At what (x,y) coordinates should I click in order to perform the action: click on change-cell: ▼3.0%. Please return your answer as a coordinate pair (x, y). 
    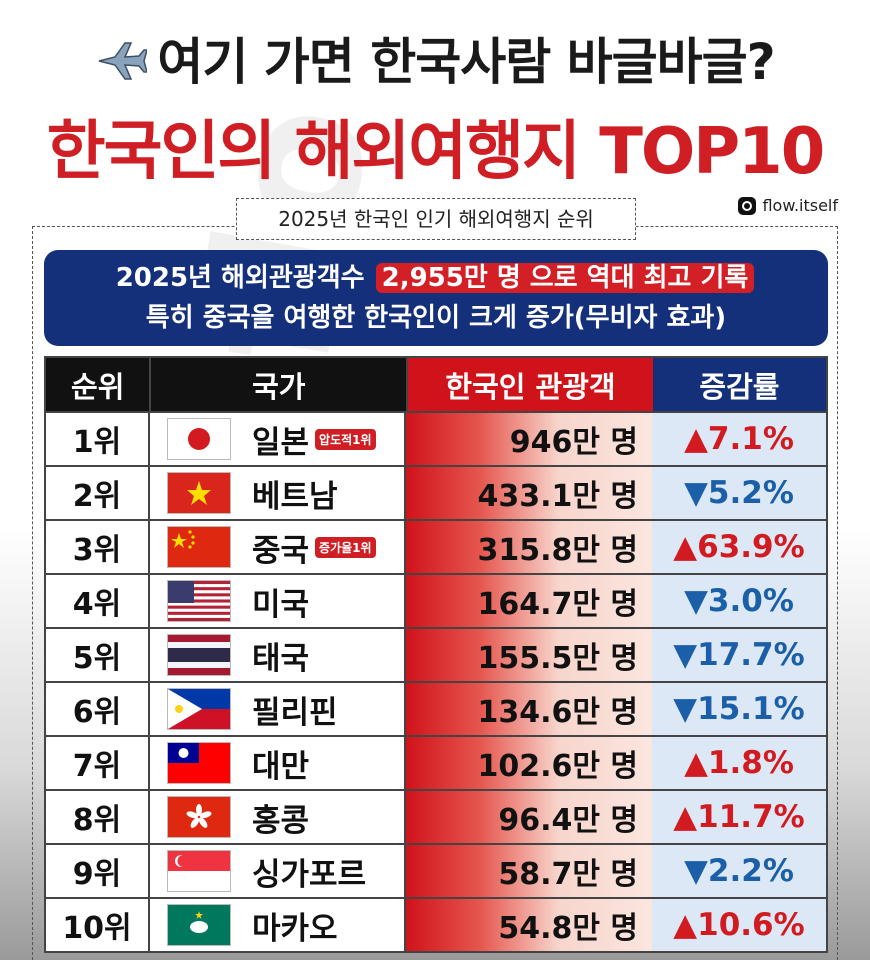
    Looking at the image, I should click on (739, 601).